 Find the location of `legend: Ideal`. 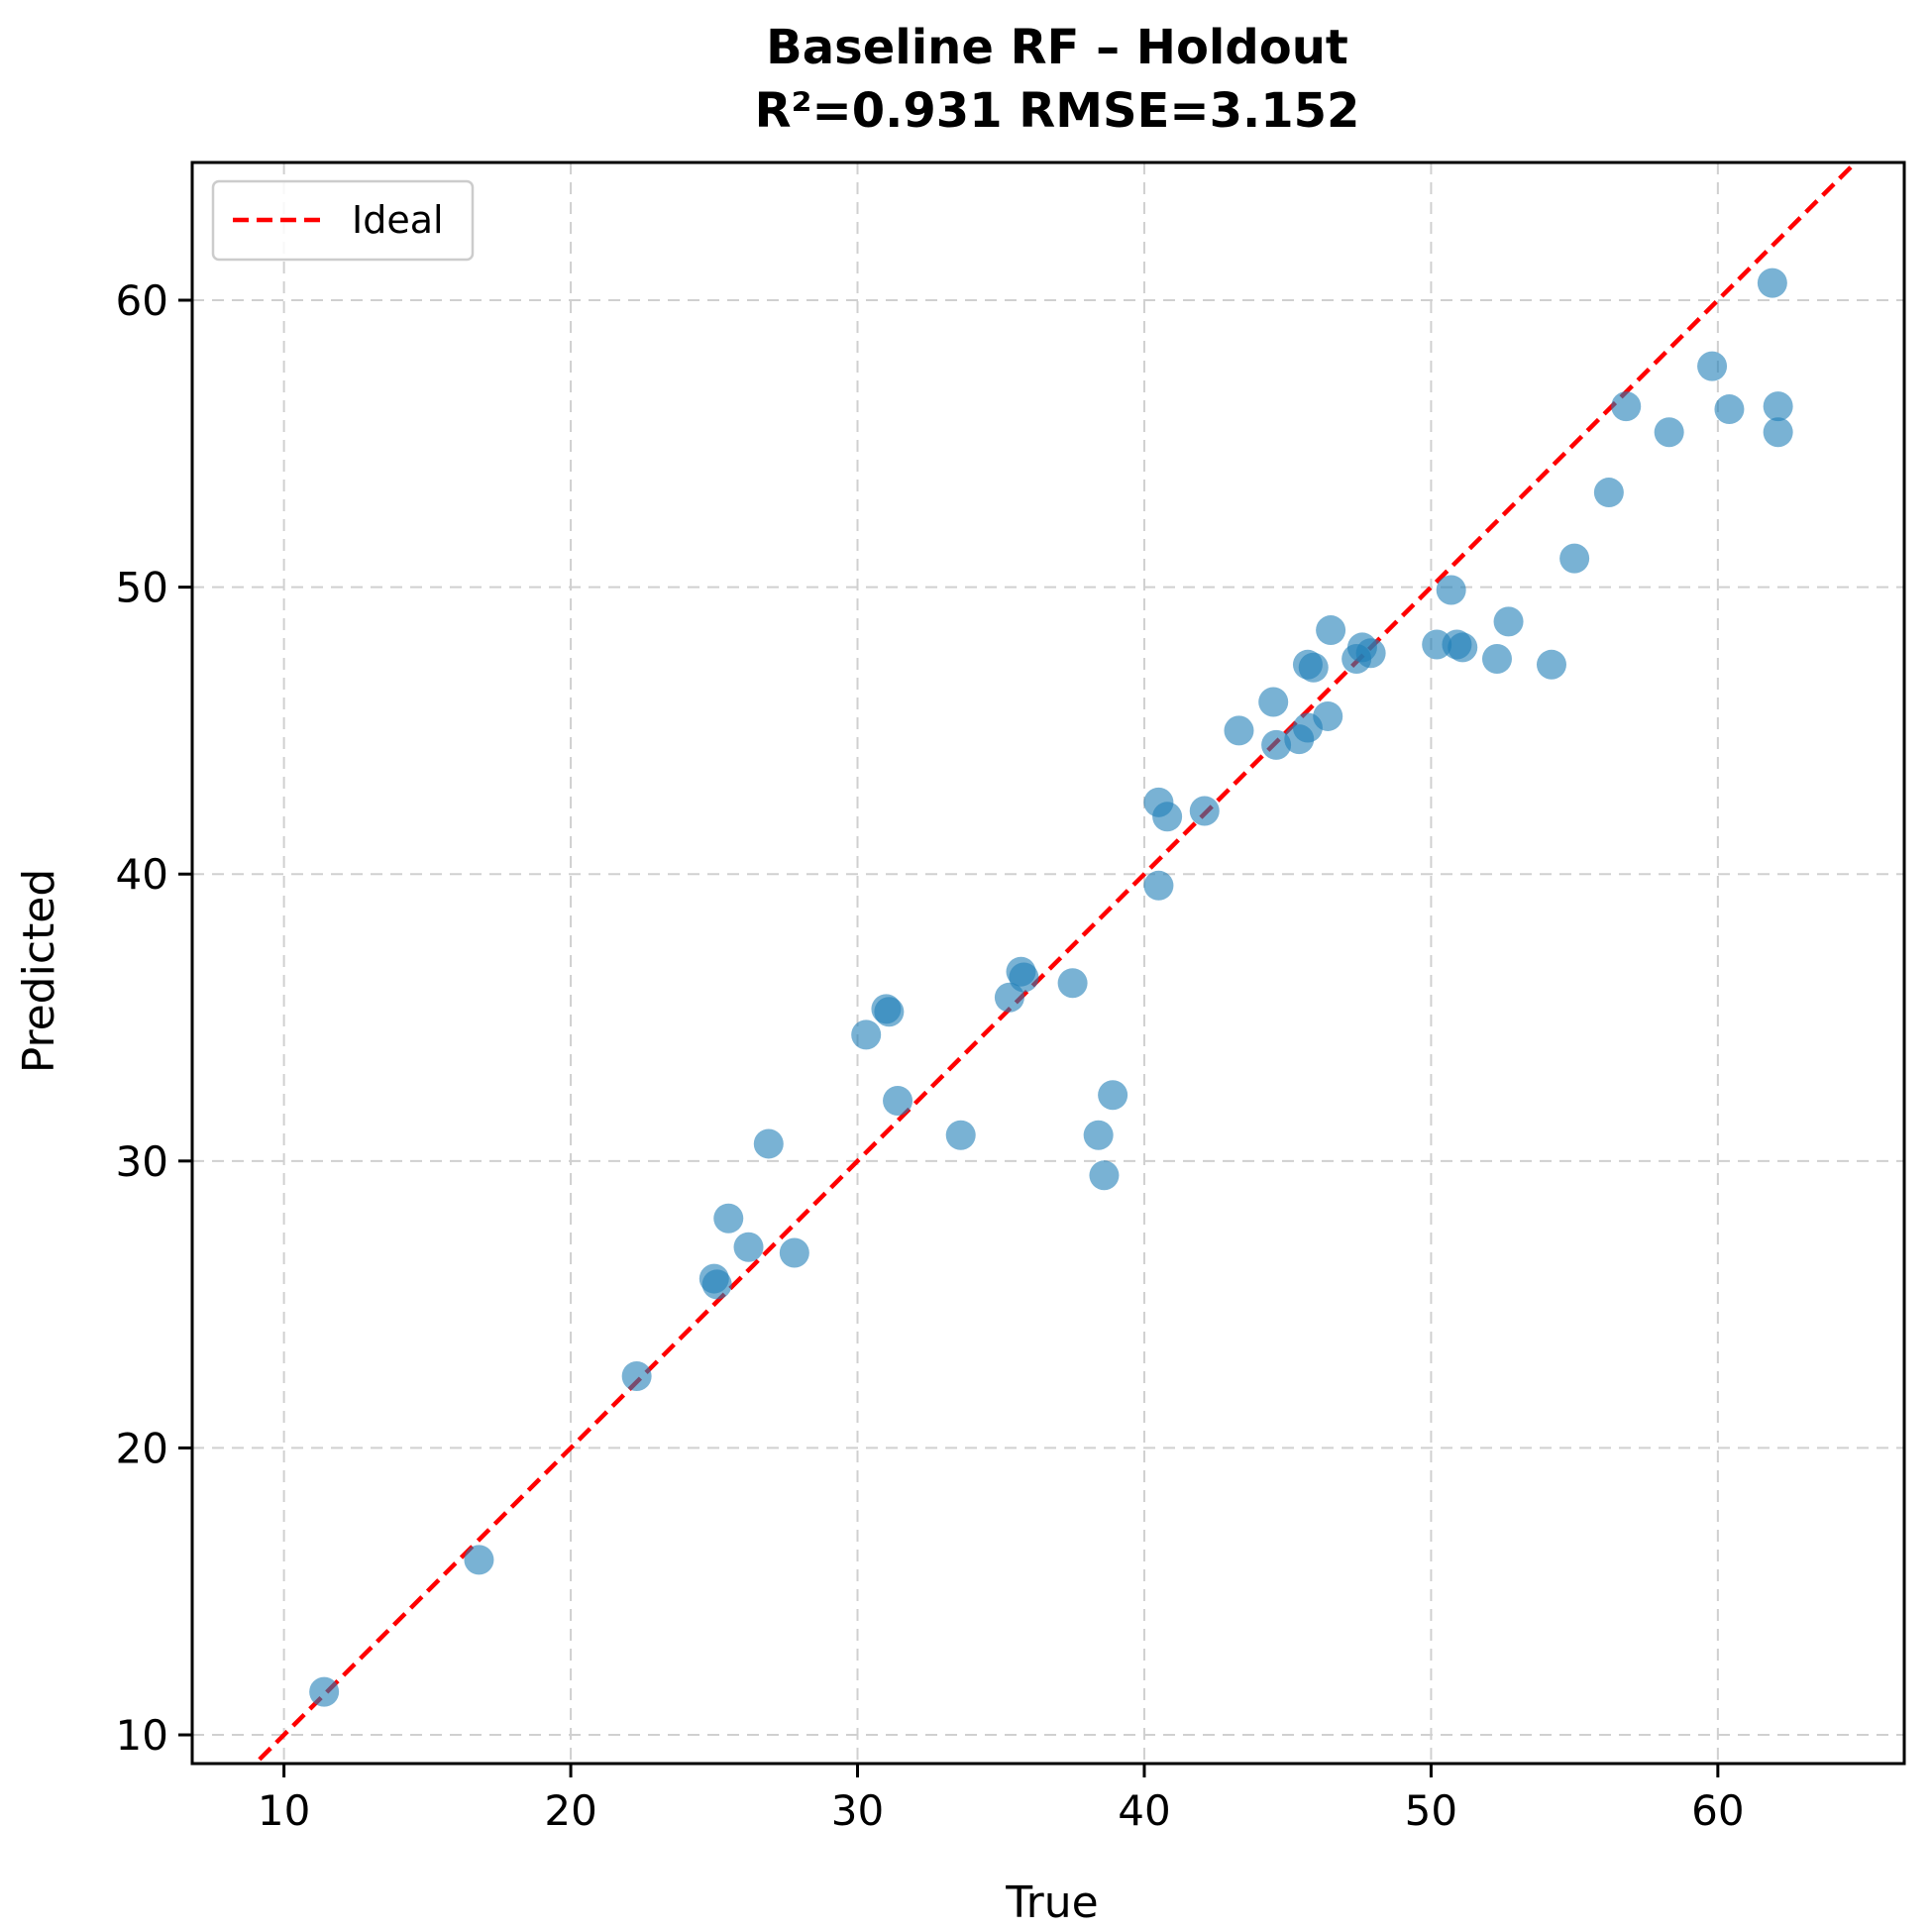

legend: Ideal is located at coordinates (343, 220).